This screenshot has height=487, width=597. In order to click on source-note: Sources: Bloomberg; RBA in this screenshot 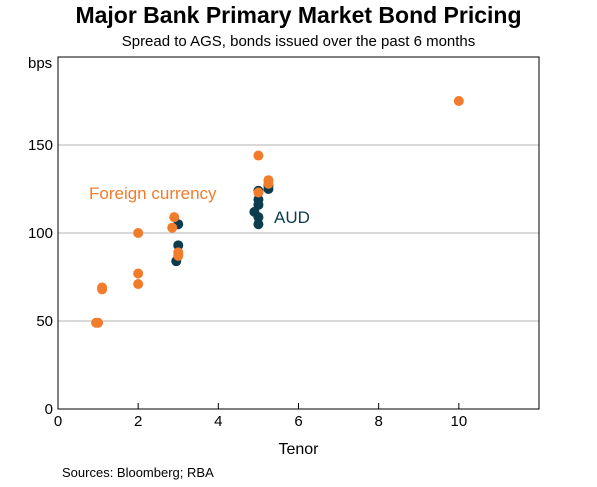, I will do `click(138, 472)`.